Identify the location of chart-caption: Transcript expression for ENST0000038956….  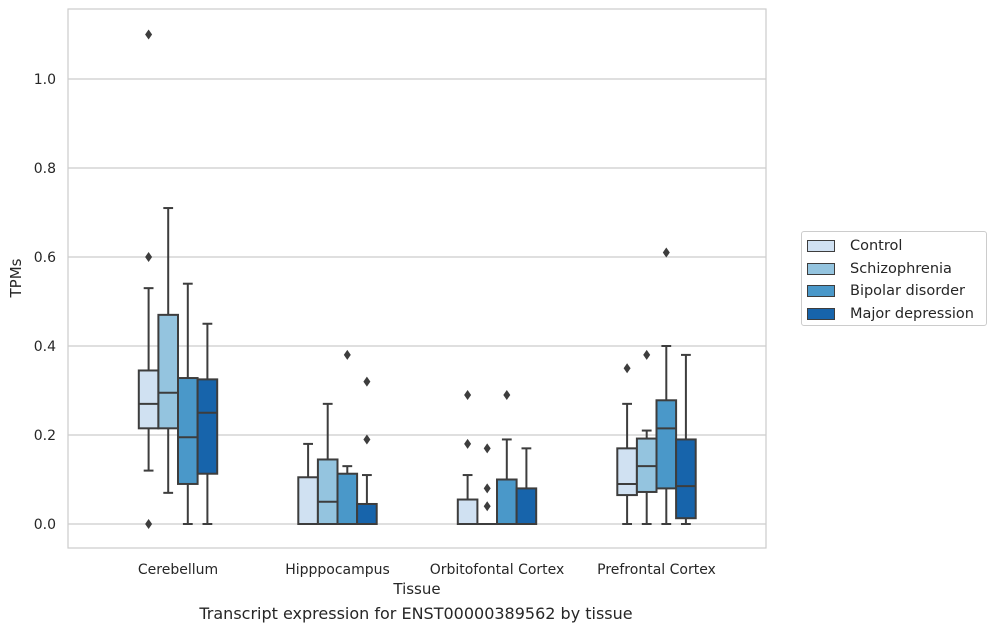
(416, 613).